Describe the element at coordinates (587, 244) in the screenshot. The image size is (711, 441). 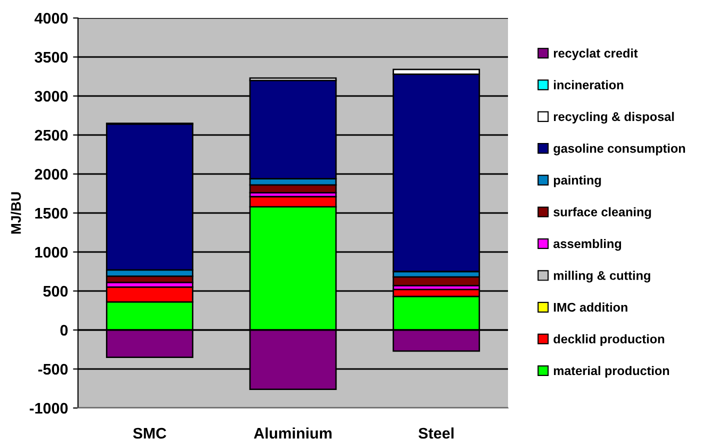
I see `legend-label: assembling` at that location.